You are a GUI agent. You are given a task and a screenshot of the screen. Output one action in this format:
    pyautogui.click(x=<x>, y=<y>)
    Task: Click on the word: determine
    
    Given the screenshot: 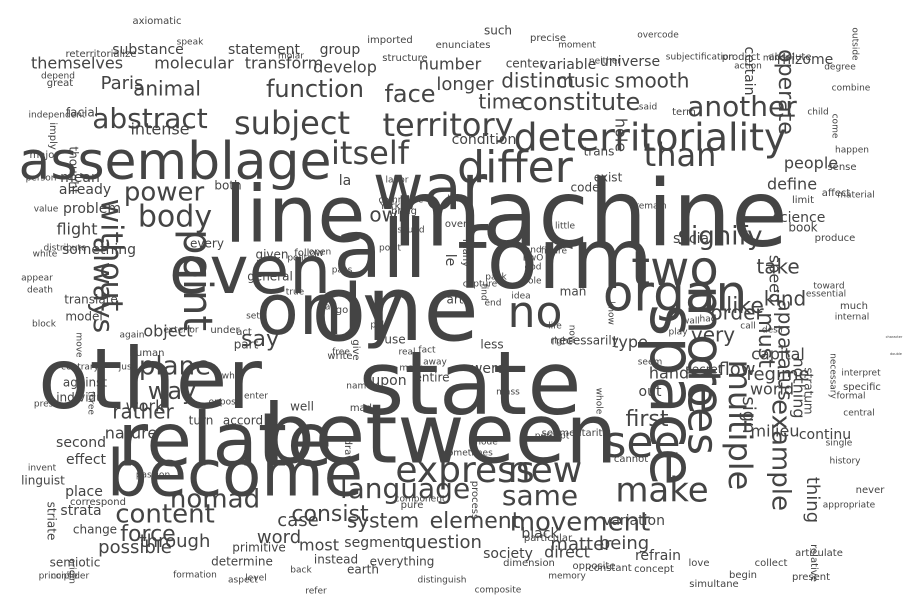 What is the action you would take?
    pyautogui.click(x=242, y=562)
    